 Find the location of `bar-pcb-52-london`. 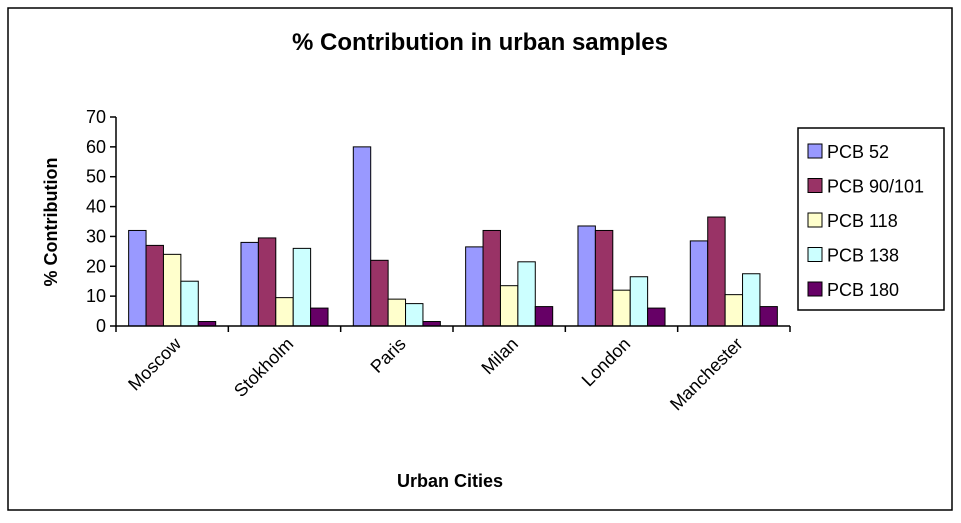

bar-pcb-52-london is located at coordinates (586, 276).